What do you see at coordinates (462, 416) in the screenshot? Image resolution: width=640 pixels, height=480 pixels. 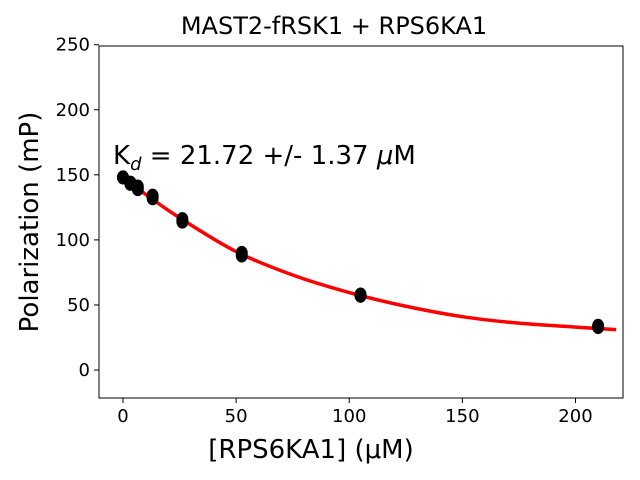 I see `x-tick-label: 150` at bounding box center [462, 416].